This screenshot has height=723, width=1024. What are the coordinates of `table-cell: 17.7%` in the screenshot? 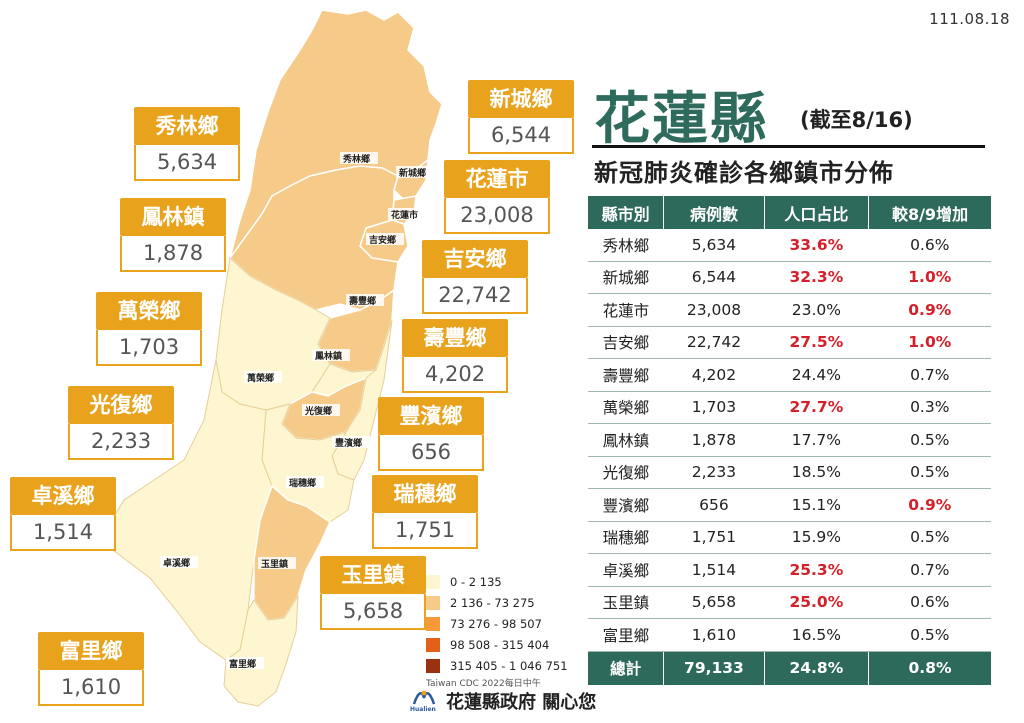 It's located at (816, 440).